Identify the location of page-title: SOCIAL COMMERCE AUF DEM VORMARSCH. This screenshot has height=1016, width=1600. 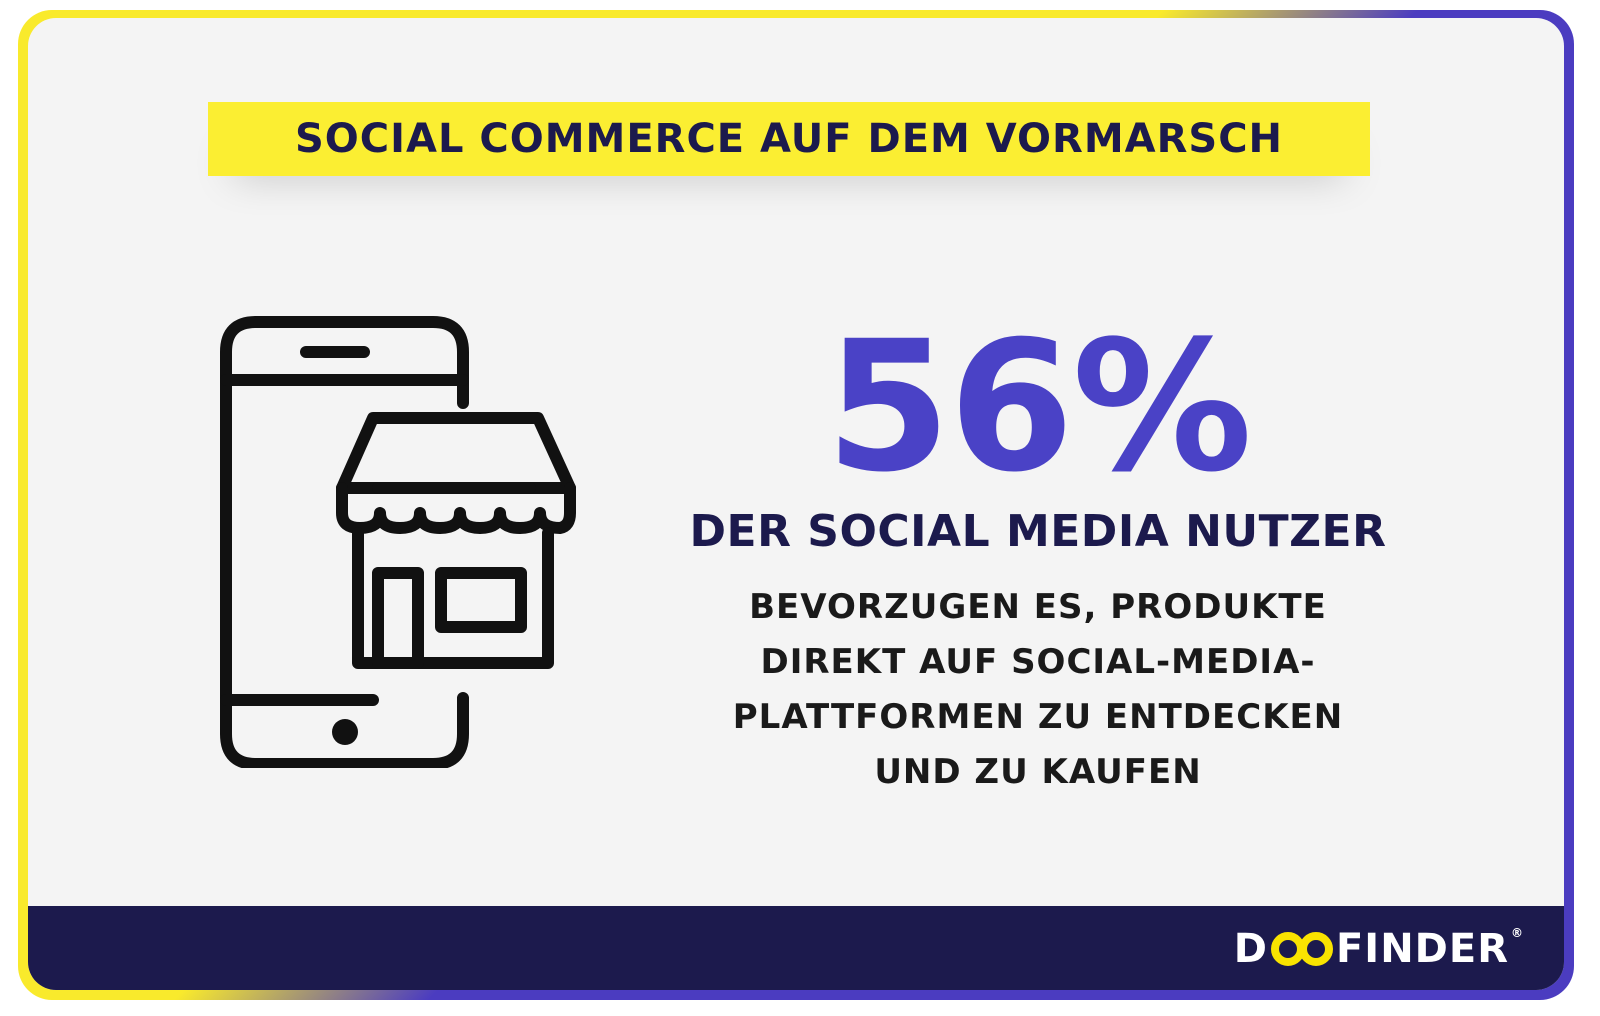
(789, 139).